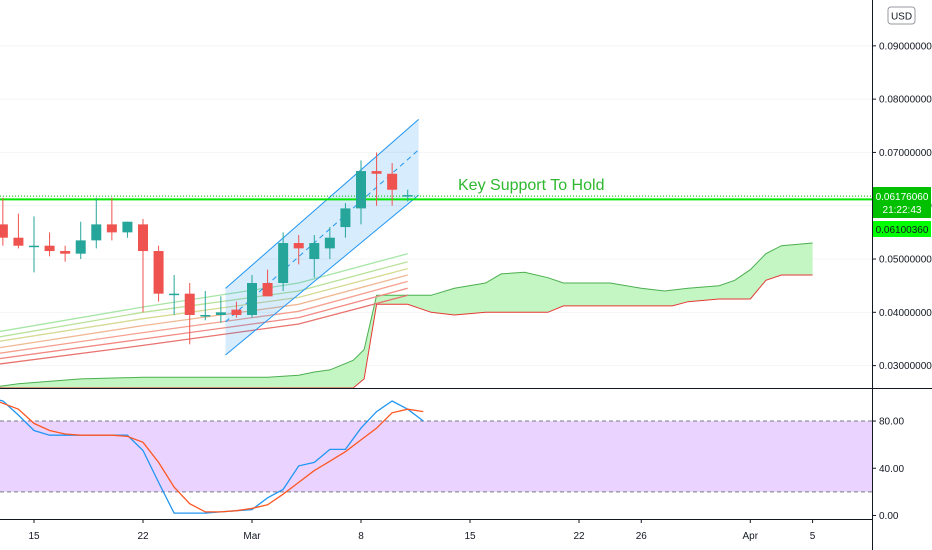 Image resolution: width=932 pixels, height=550 pixels. Describe the element at coordinates (422, 530) in the screenshot. I see `time-axis: 15 22 Mar 8 15 22 26 Apr 5` at that location.